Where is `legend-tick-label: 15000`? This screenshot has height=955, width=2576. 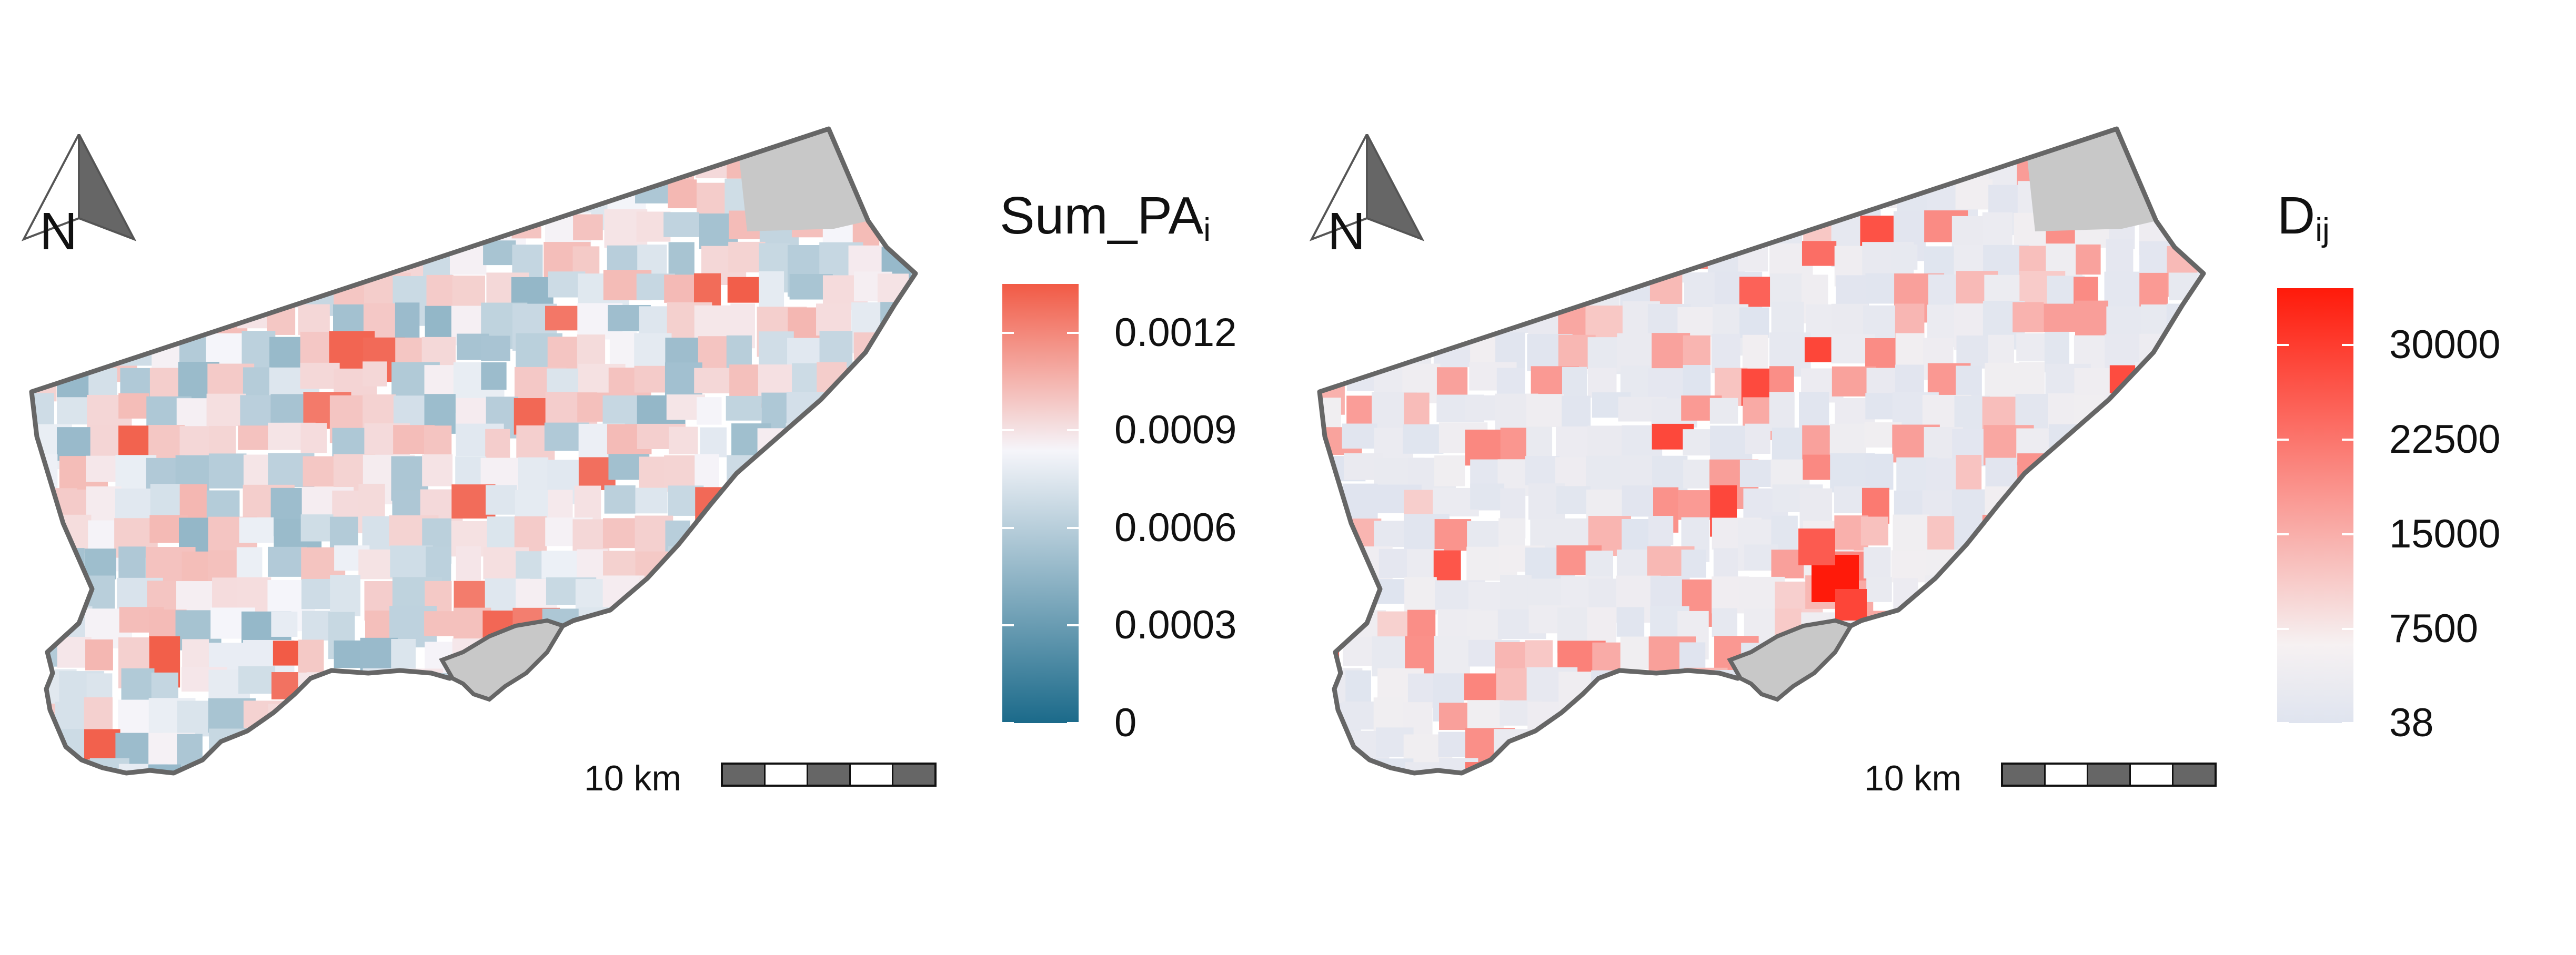
legend-tick-label: 15000 is located at coordinates (2445, 533).